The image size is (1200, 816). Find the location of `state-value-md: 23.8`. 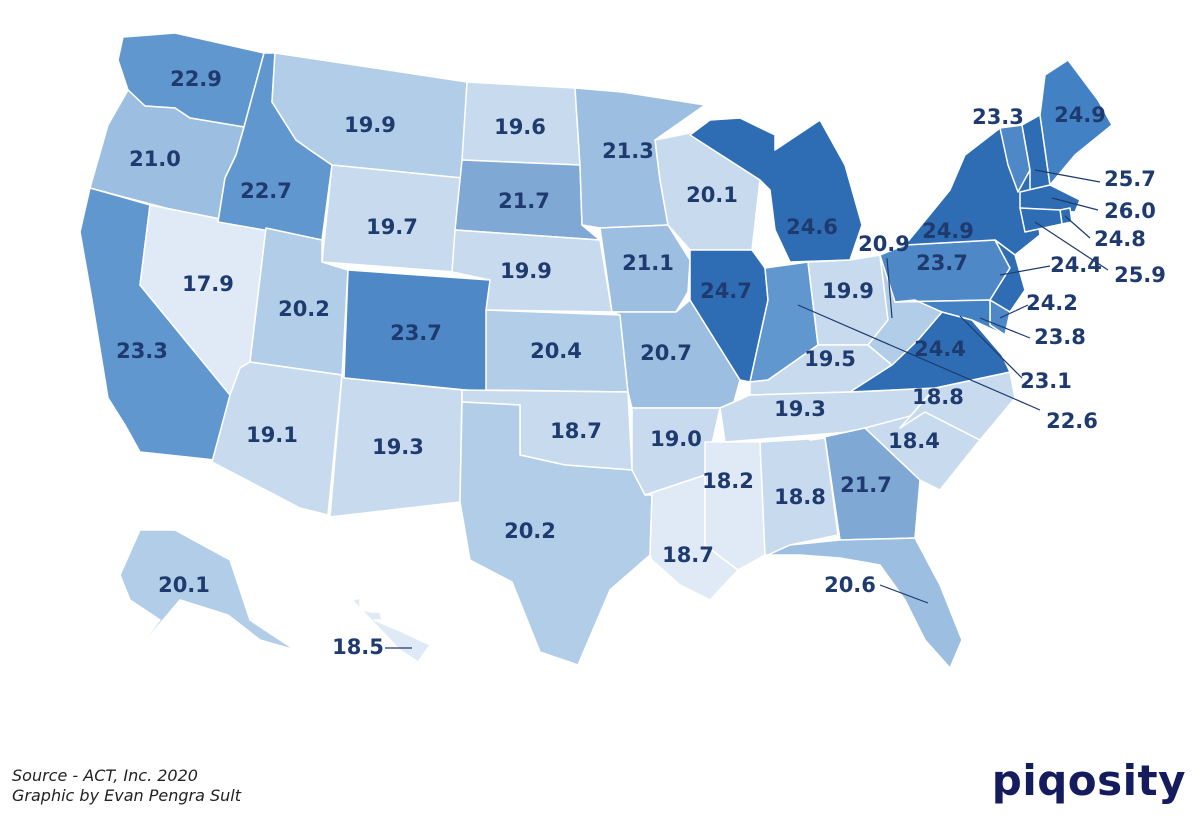

state-value-md: 23.8 is located at coordinates (1060, 337).